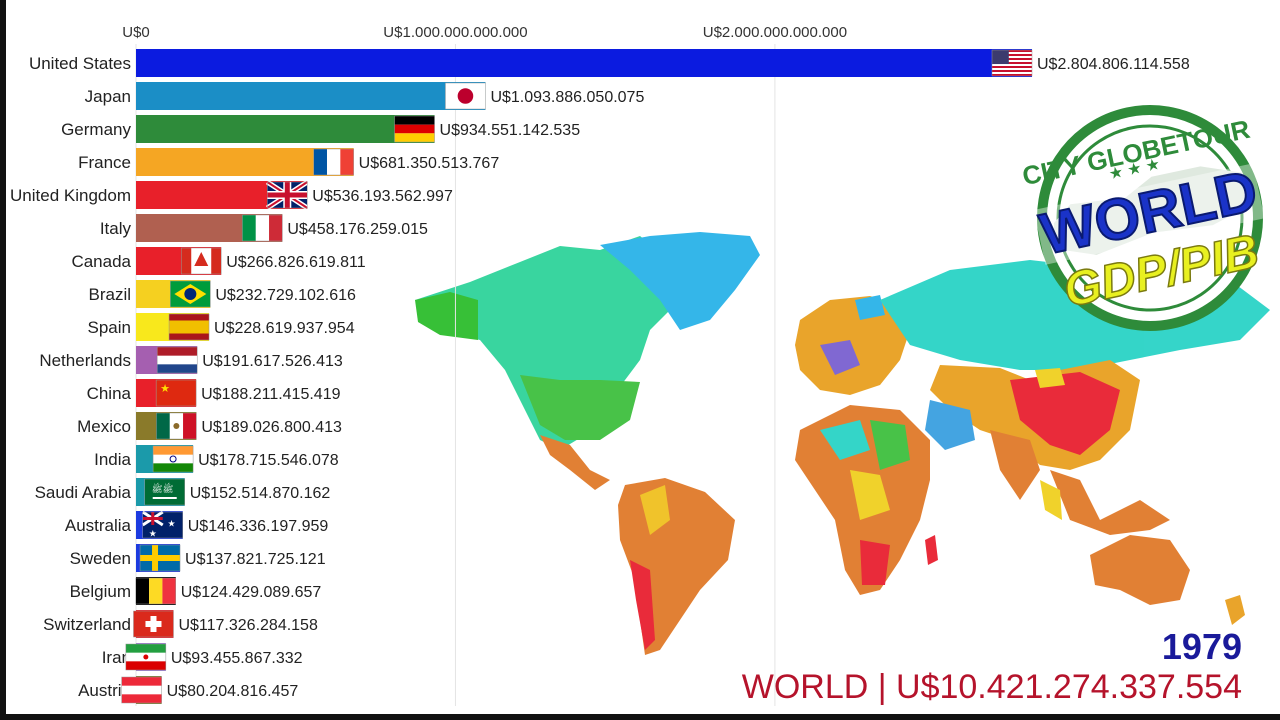 Image resolution: width=1280 pixels, height=720 pixels. I want to click on bar-row-it: Italy U$458.176.259.015, so click(264, 228).